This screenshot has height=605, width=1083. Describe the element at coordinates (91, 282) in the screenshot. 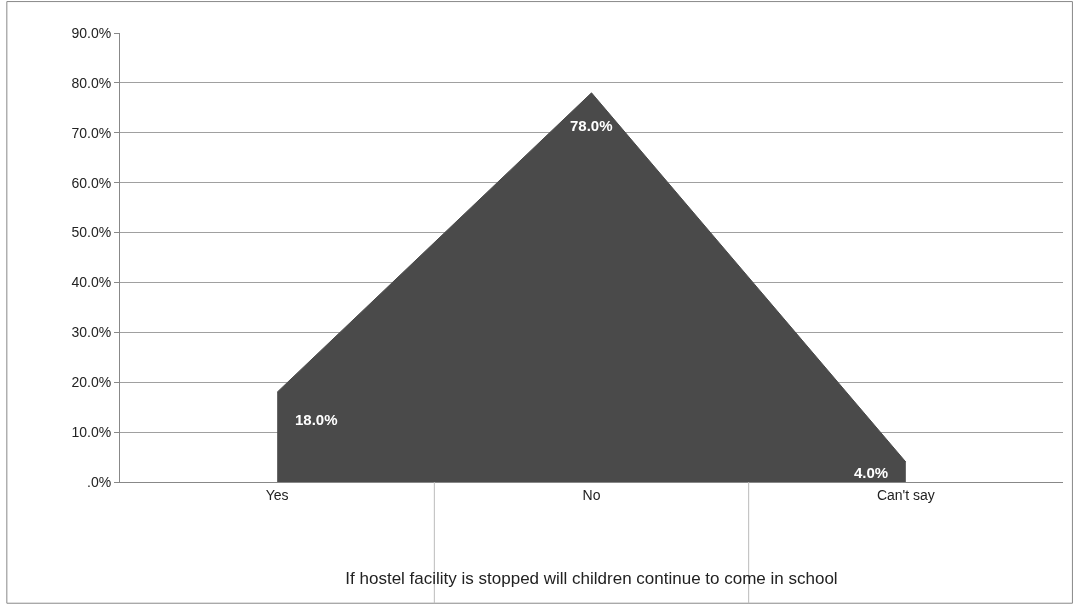

I see `y-tick-label: 40.0%` at that location.